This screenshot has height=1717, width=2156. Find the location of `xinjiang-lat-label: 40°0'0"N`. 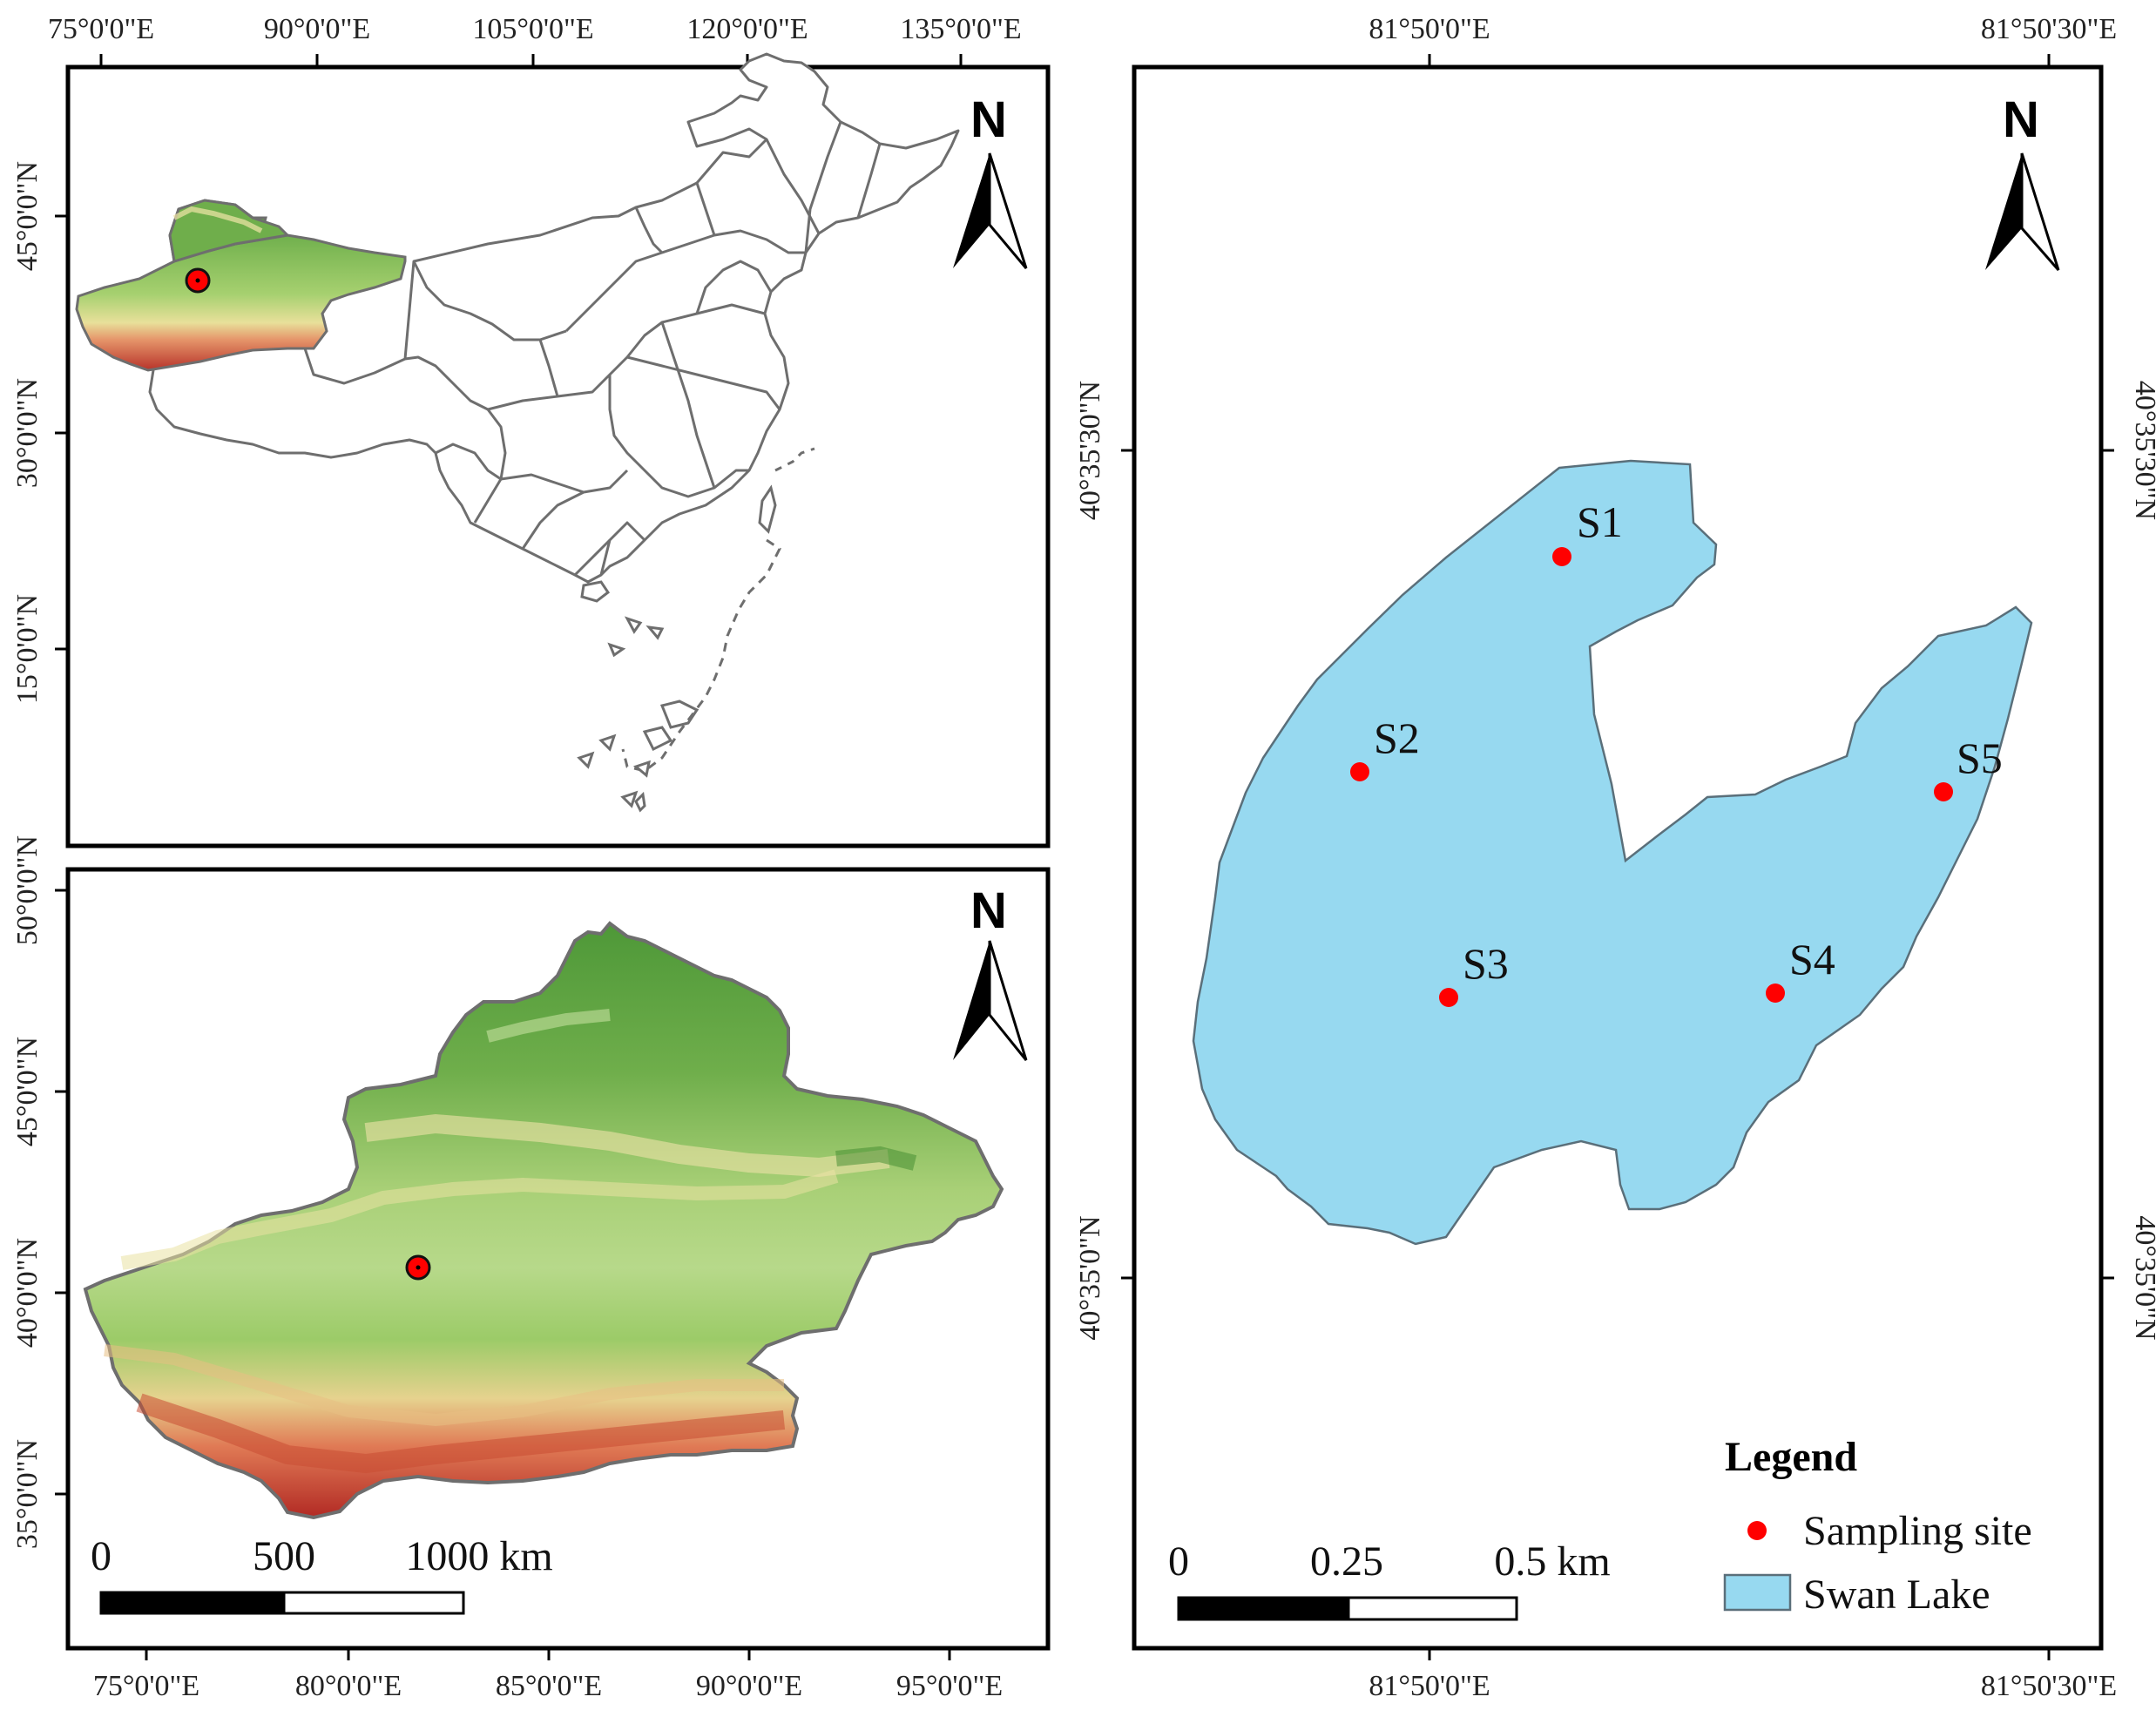

xinjiang-lat-label: 40°0'0"N is located at coordinates (27, 1293).